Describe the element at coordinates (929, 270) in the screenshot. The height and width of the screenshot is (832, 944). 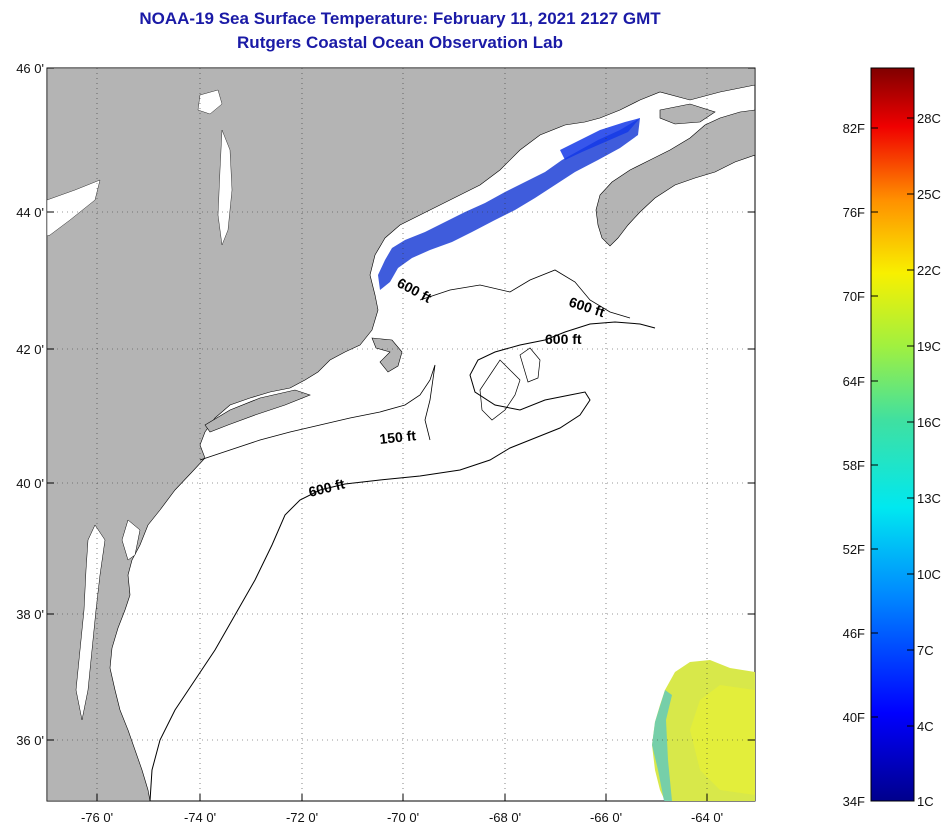
I see `colorbar-label-22c: 22C` at that location.